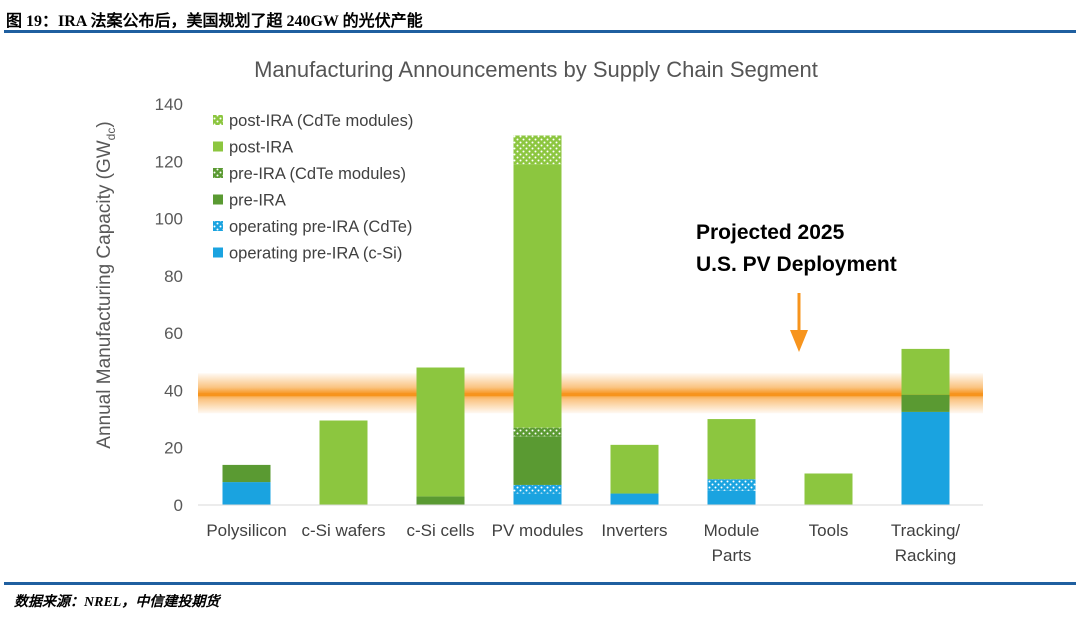 The height and width of the screenshot is (624, 1080). I want to click on y-axis-label-close: ), so click(104, 124).